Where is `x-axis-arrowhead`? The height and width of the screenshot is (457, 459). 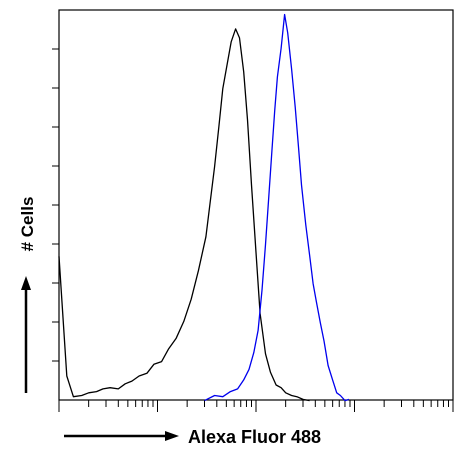 x-axis-arrowhead is located at coordinates (172, 436).